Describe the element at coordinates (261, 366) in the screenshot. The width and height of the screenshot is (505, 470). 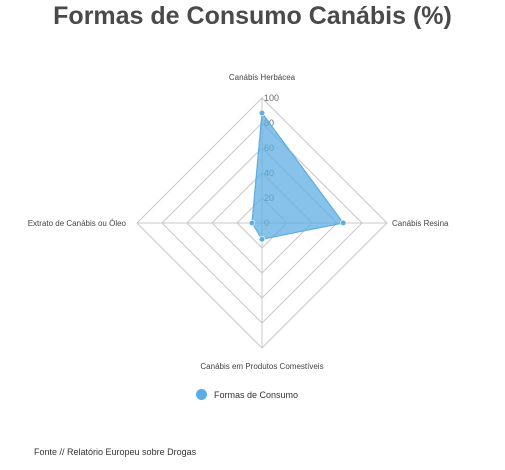
I see `axis-label: Canábis em Produtos Comestíveis` at that location.